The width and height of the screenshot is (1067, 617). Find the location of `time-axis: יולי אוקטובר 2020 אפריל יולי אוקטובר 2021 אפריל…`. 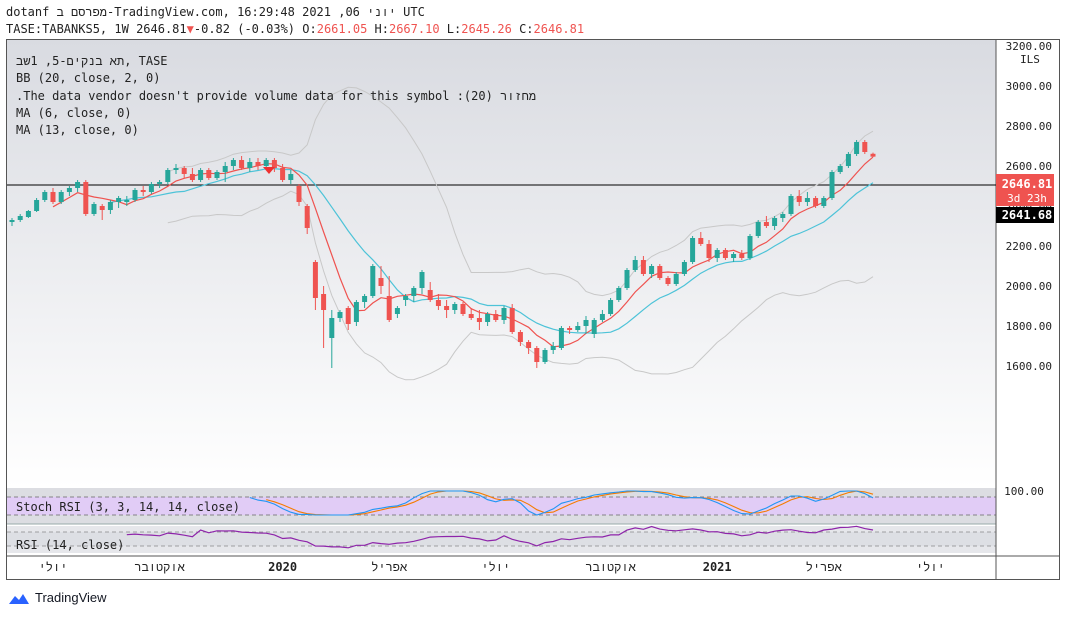

time-axis: יולי אוקטובר 2020 אפריל יולי אוקטובר 2021 אפריל… is located at coordinates (492, 567).